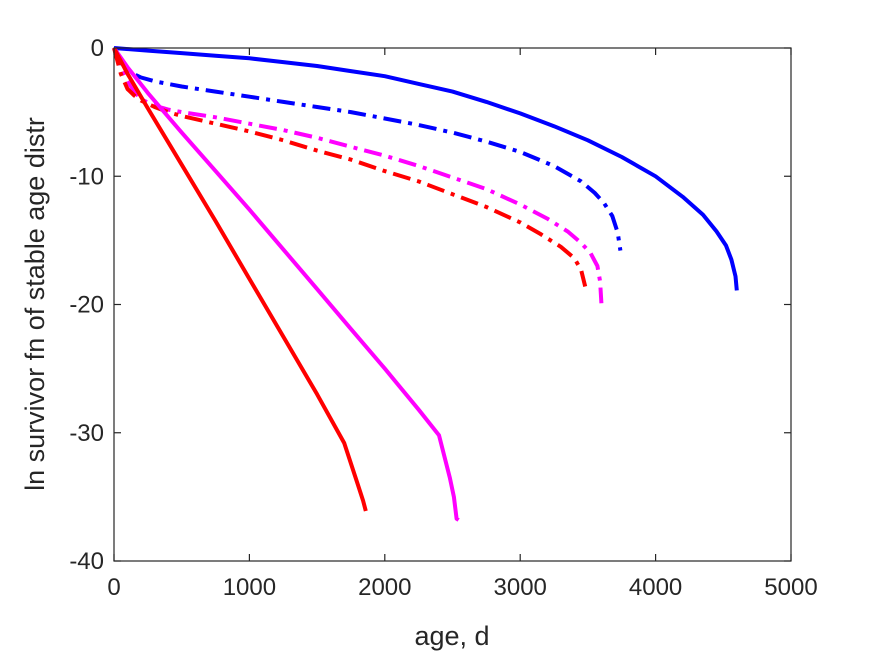 The image size is (875, 656). What do you see at coordinates (451, 636) in the screenshot?
I see `x-axis-label: age, d` at bounding box center [451, 636].